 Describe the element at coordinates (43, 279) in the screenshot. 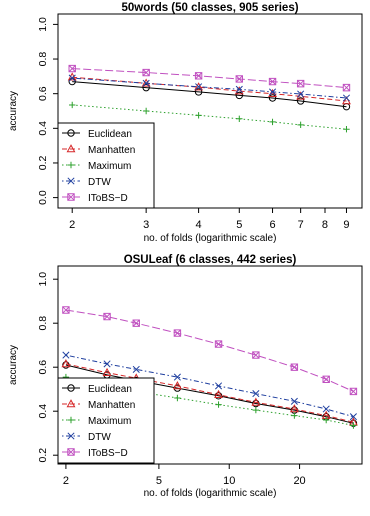

I see `y-tick-label: 1.0` at that location.